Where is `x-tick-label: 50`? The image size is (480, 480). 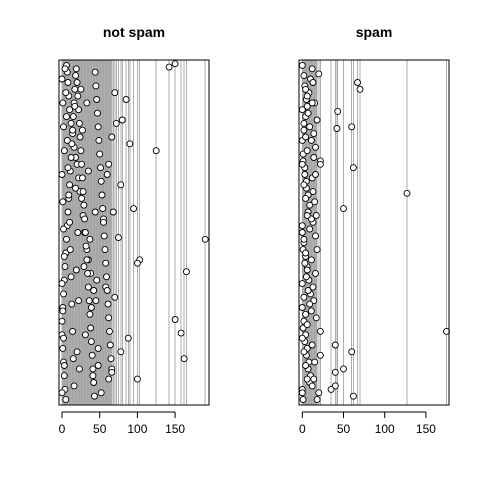 x-tick-label: 50 is located at coordinates (100, 429).